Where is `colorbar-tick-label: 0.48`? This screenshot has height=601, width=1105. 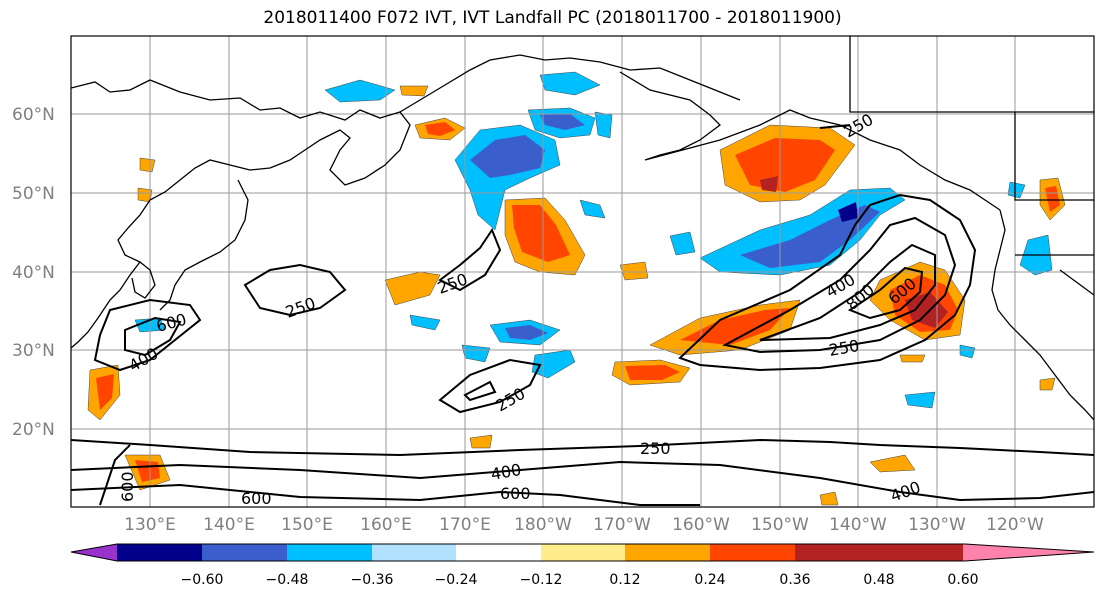 colorbar-tick-label: 0.48 is located at coordinates (878, 580).